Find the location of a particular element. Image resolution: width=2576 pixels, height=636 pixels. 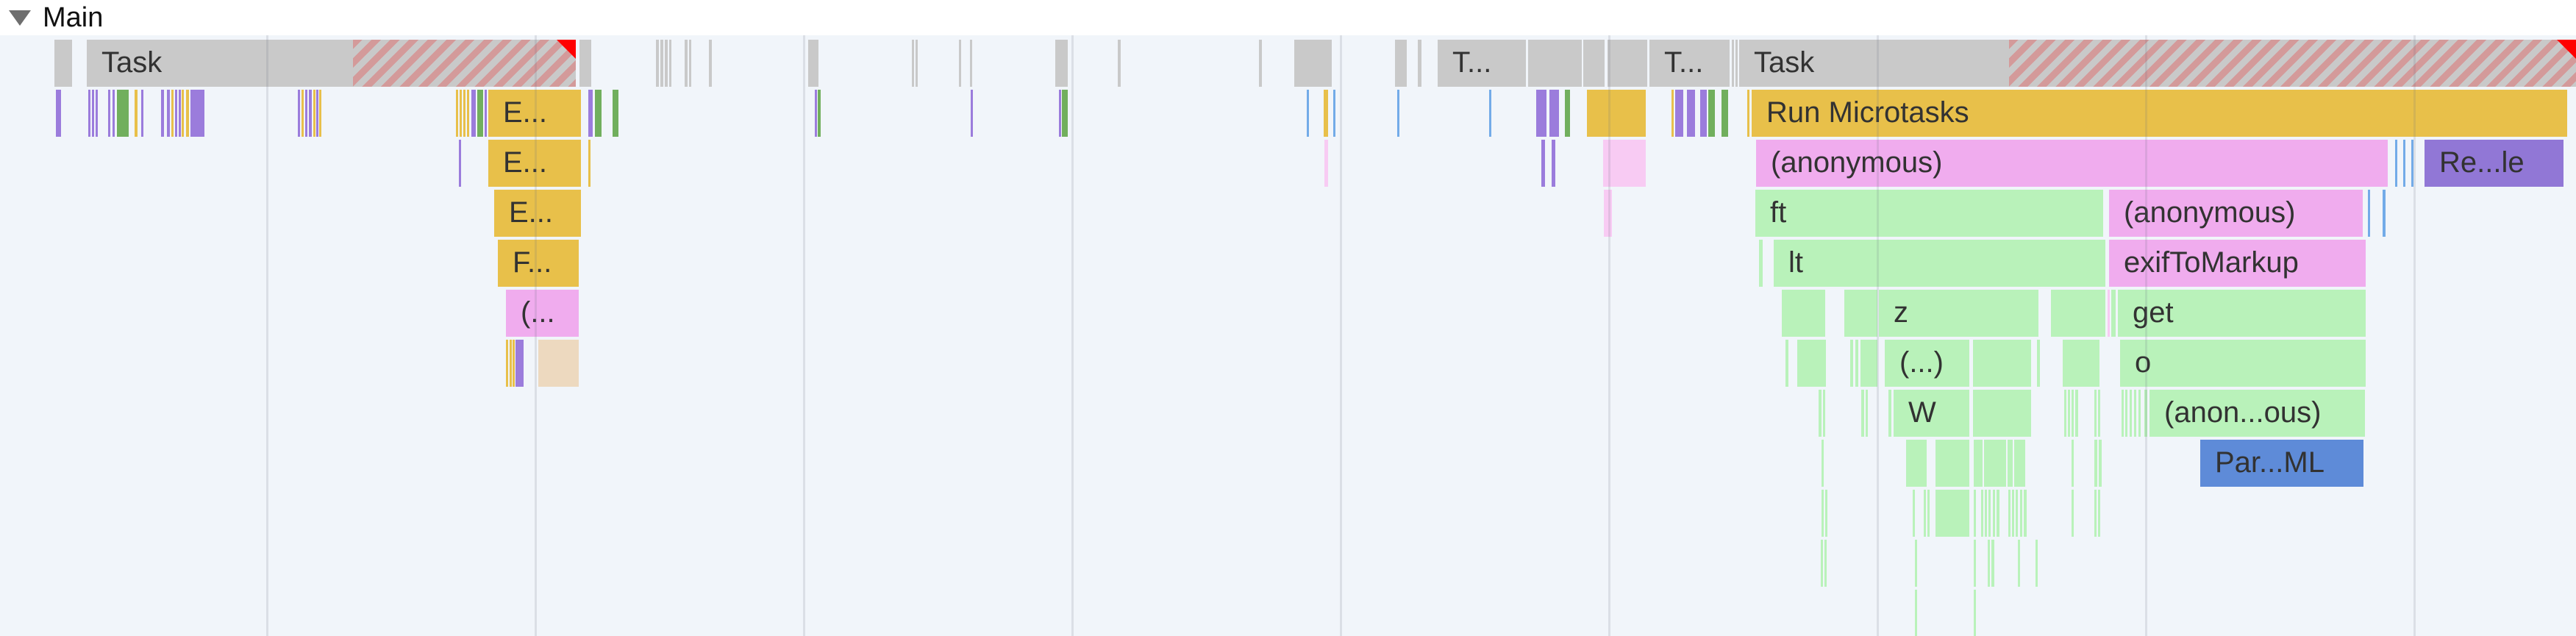

flame-bar-get: get is located at coordinates (2242, 313).